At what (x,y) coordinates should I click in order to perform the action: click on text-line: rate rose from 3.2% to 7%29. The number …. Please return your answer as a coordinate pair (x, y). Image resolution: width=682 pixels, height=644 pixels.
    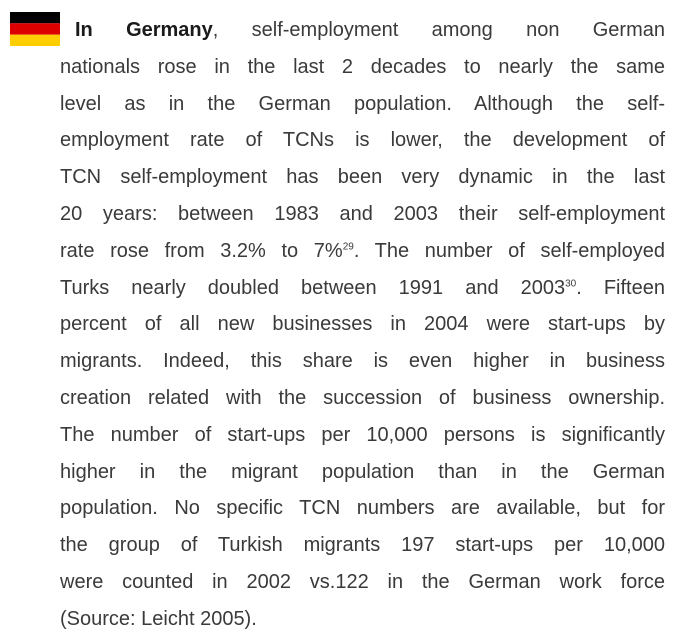
    Looking at the image, I should click on (362, 251).